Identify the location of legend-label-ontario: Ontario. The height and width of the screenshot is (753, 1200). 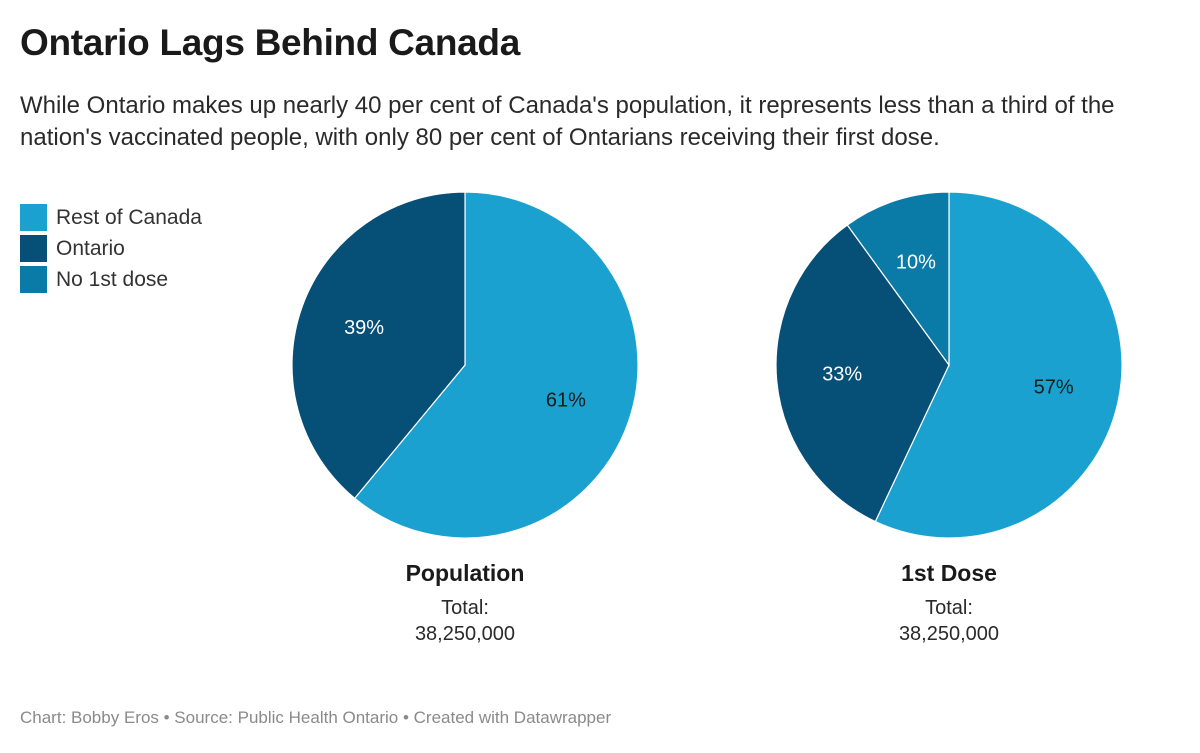
(90, 248).